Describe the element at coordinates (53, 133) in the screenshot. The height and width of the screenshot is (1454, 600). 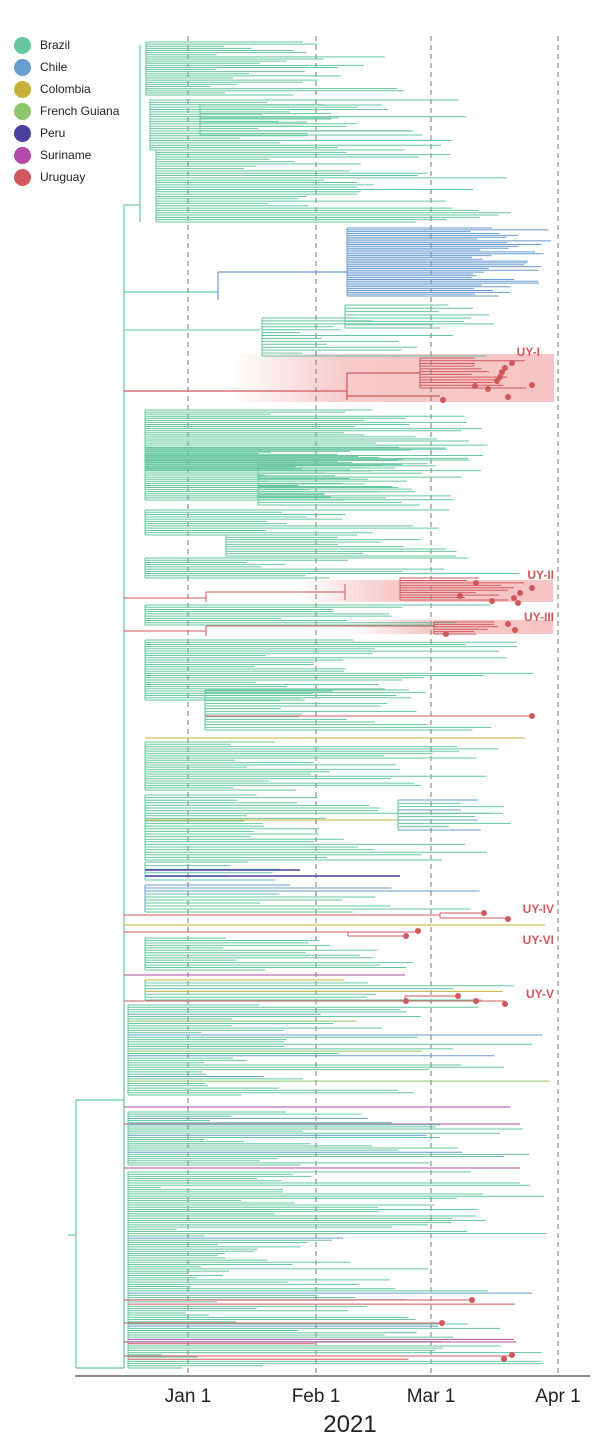
I see `legend-label: Peru` at that location.